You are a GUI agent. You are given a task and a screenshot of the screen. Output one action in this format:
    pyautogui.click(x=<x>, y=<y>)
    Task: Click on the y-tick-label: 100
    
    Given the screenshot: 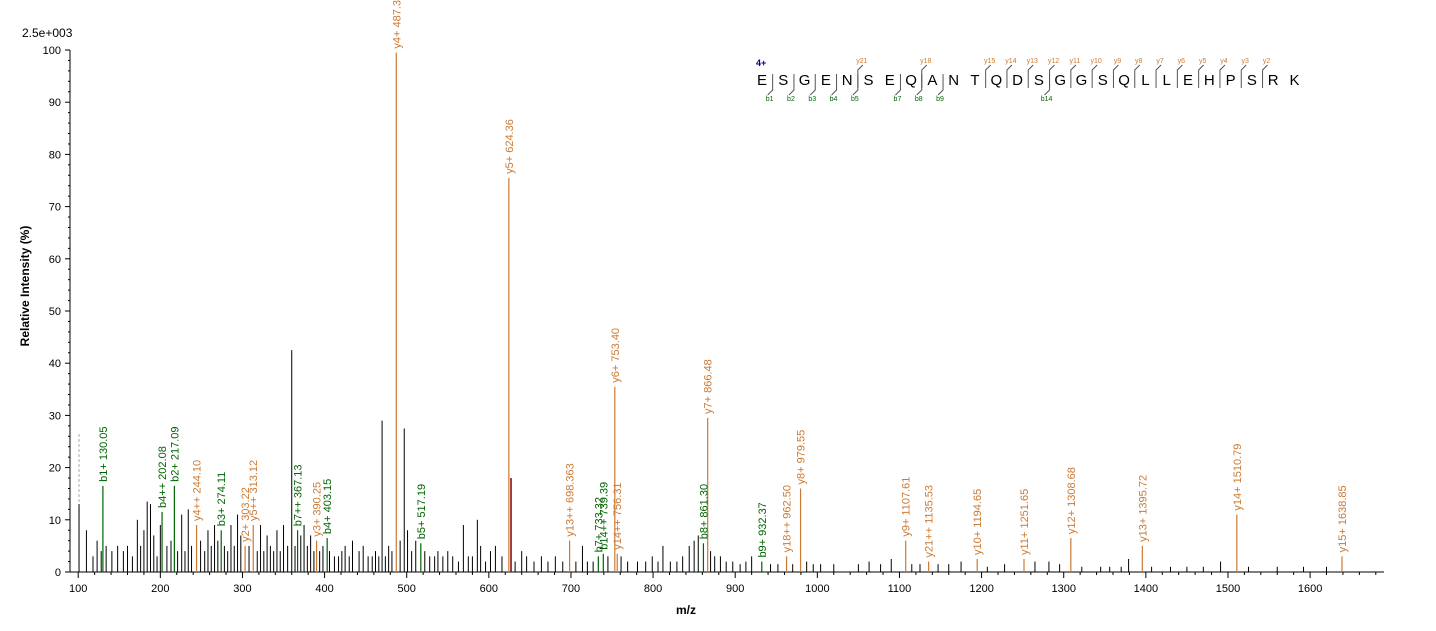 What is the action you would take?
    pyautogui.click(x=52, y=51)
    